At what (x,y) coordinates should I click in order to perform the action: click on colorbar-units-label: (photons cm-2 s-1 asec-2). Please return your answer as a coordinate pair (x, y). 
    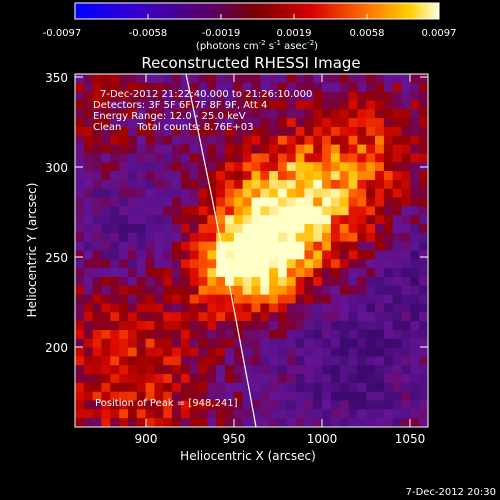
    Looking at the image, I should click on (257, 45).